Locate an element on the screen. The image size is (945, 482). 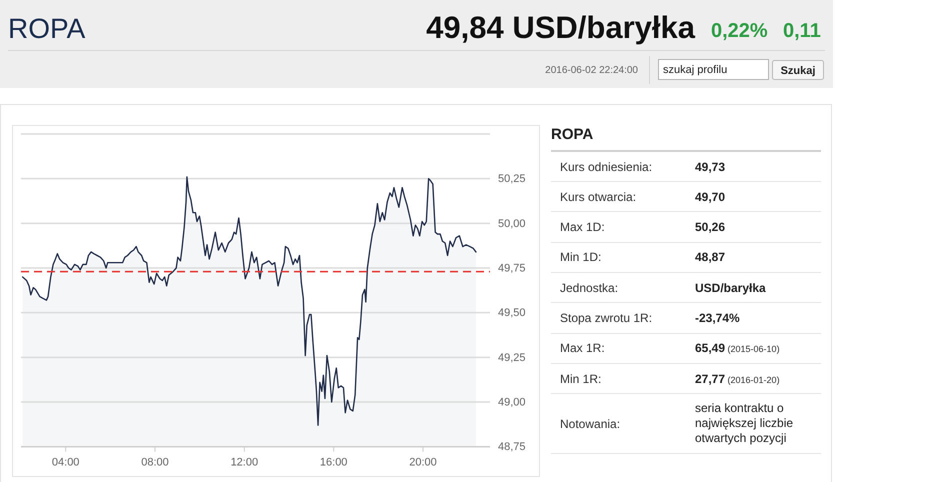
text: 0,11 is located at coordinates (802, 31).